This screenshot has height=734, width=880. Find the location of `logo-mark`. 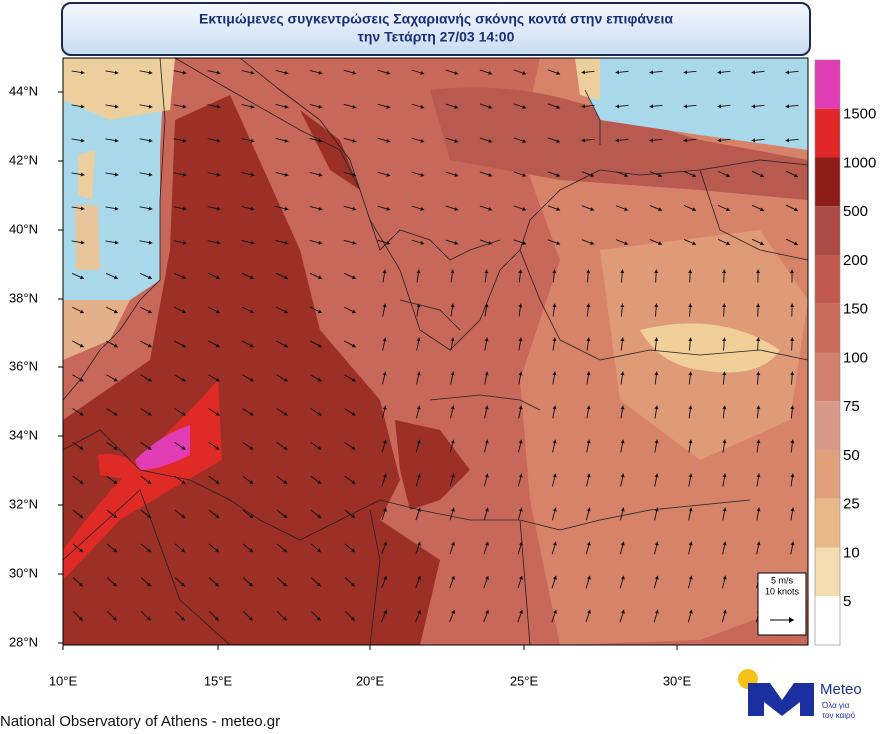

logo-mark is located at coordinates (781, 699).